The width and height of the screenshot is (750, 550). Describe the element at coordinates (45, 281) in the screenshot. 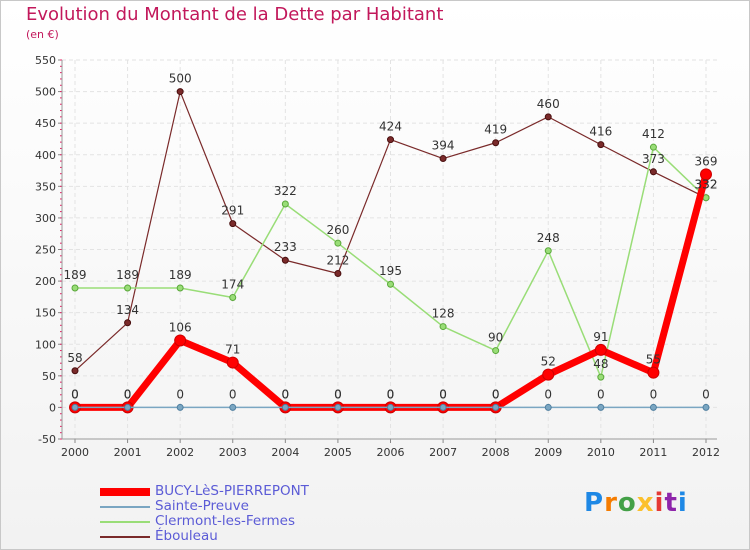

I see `y-tick-label: 200` at that location.